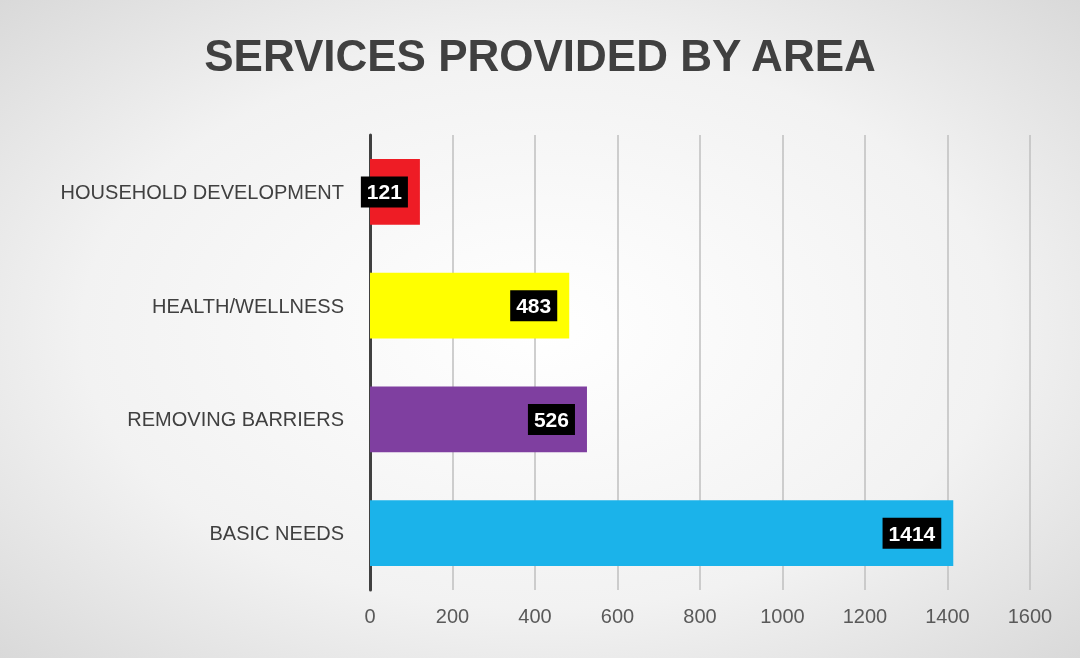 The height and width of the screenshot is (658, 1080). Describe the element at coordinates (248, 305) in the screenshot. I see `y-tick-label: HEALTH/WELLNESS` at that location.